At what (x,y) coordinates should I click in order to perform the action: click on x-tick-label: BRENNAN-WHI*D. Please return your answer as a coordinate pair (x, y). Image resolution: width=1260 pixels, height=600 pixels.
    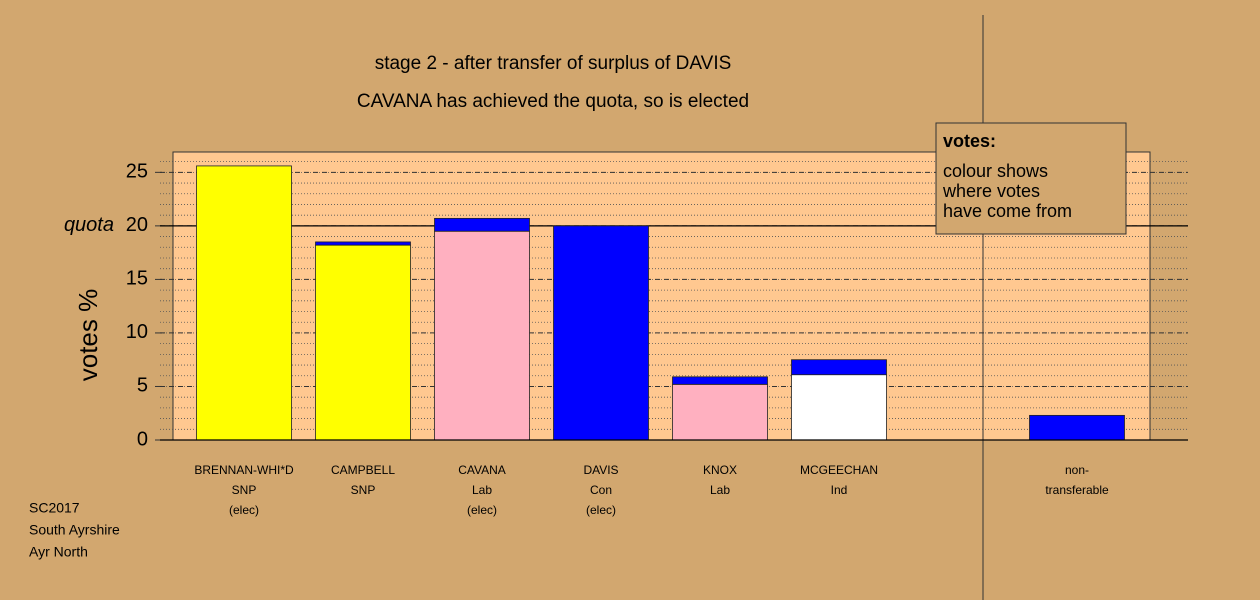
    Looking at the image, I should click on (244, 470).